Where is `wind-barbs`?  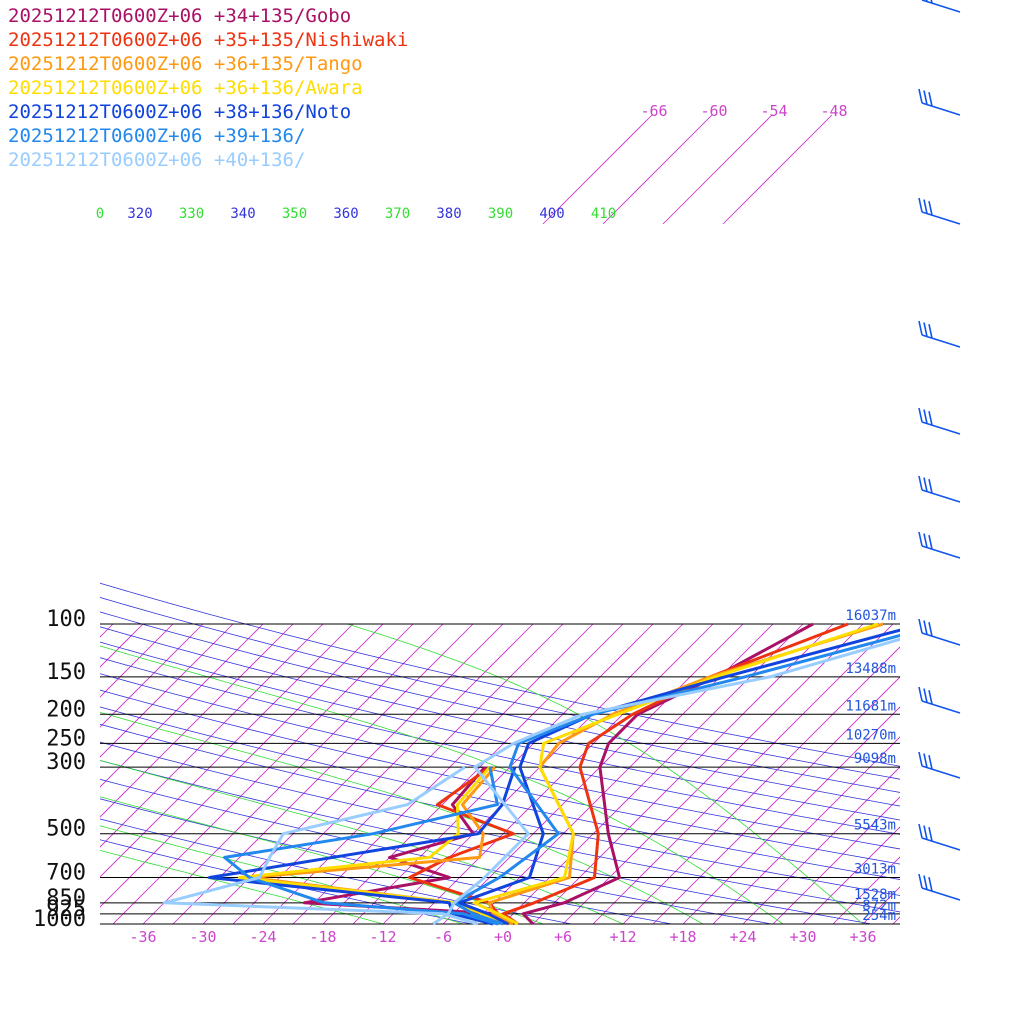
wind-barbs is located at coordinates (939, 450).